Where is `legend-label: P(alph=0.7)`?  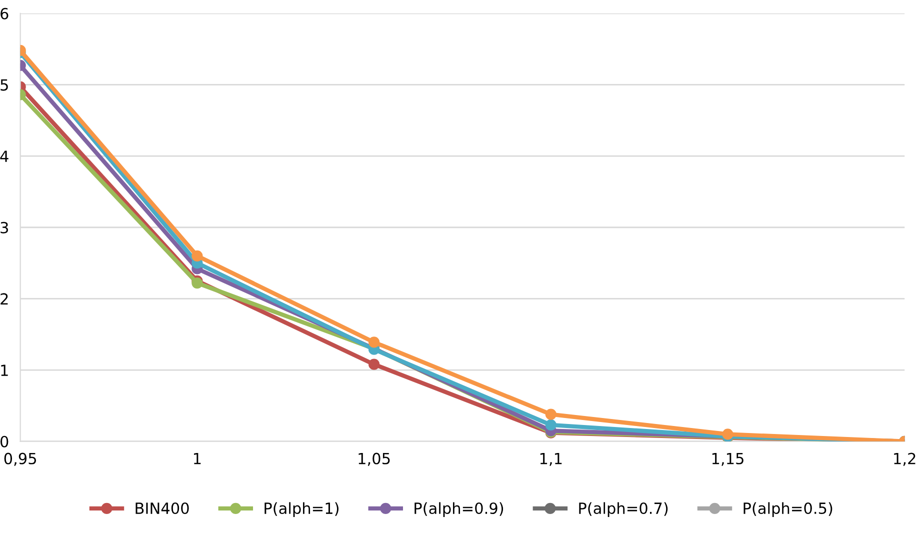 legend-label: P(alph=0.7) is located at coordinates (623, 509).